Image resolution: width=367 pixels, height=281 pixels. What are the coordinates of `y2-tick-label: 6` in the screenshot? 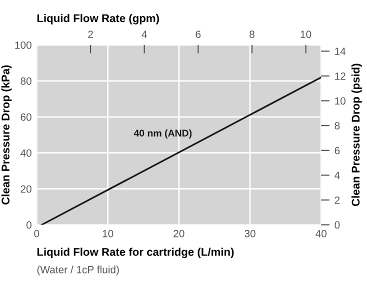 It's located at (337, 150).